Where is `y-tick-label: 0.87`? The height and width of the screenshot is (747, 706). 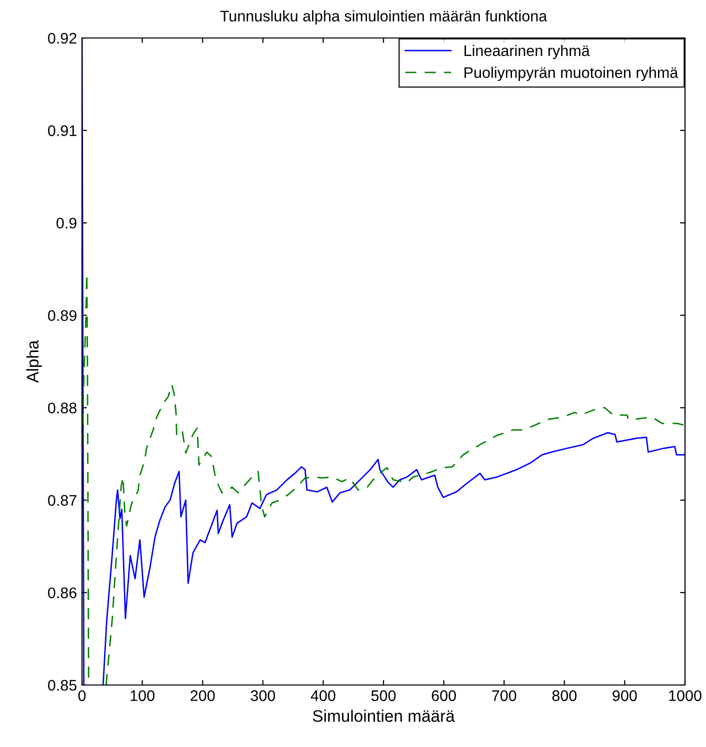 y-tick-label: 0.87 is located at coordinates (62, 500).